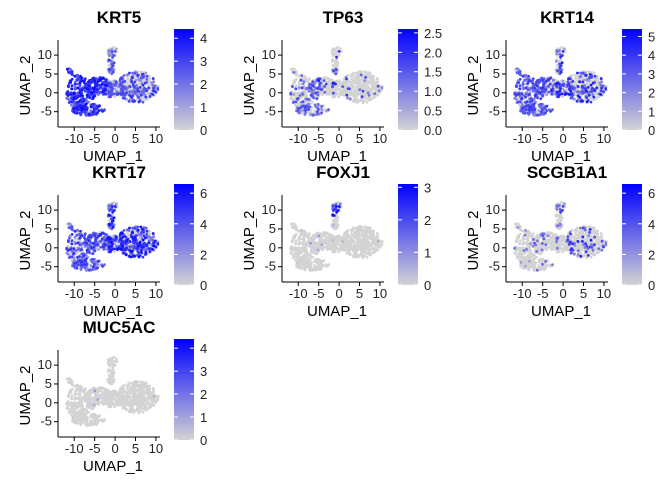 This screenshot has height=480, width=672. I want to click on x-tick-label: 0, so click(114, 138).